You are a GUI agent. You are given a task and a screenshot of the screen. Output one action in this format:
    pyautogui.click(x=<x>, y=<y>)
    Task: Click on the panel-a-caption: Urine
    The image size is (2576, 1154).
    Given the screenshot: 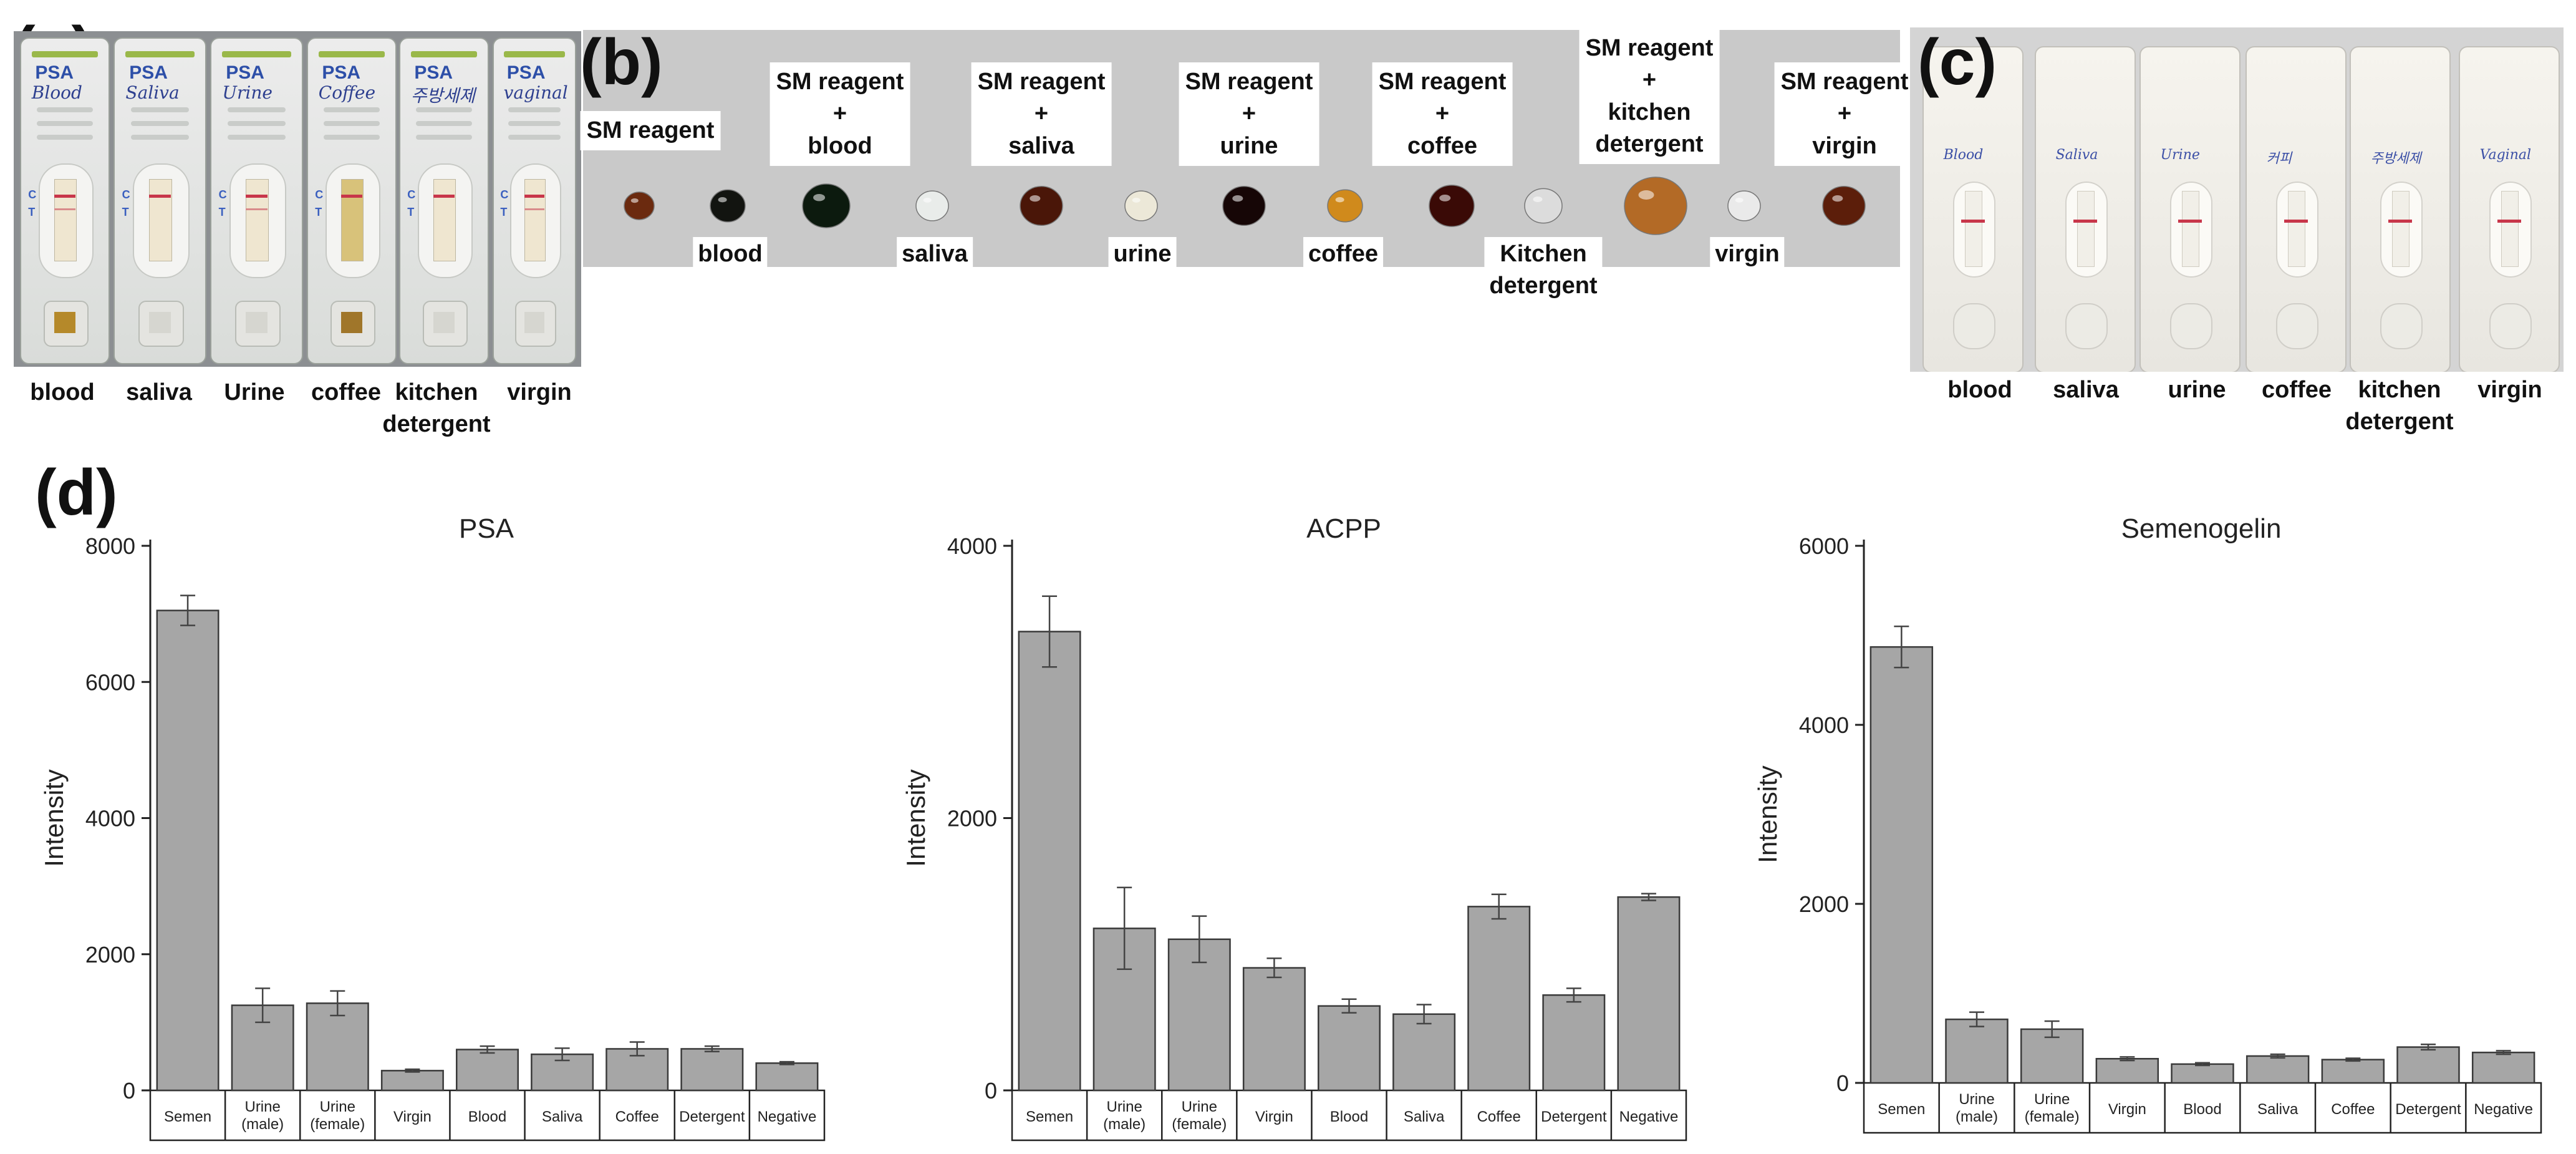 What is the action you would take?
    pyautogui.click(x=254, y=392)
    